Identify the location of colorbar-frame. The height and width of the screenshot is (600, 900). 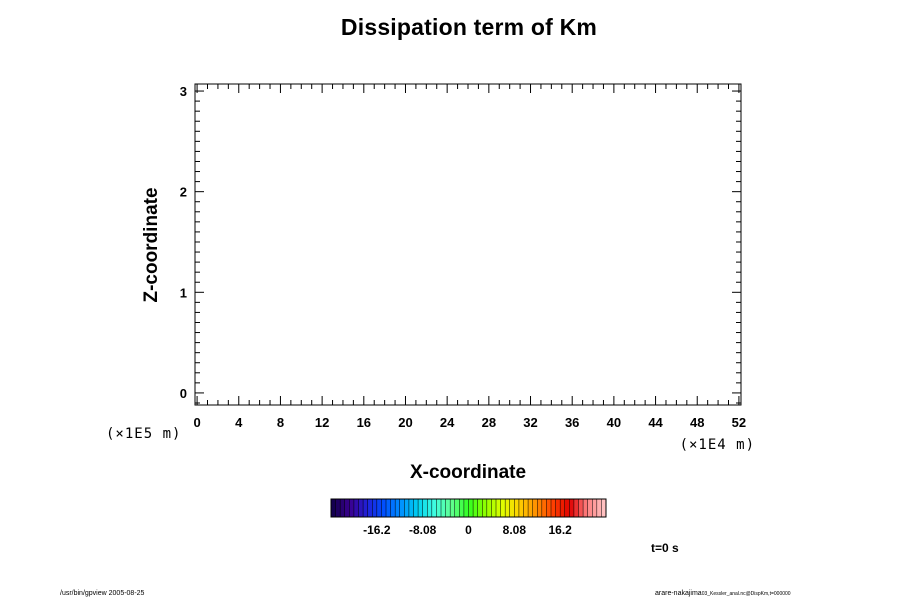
(468, 508).